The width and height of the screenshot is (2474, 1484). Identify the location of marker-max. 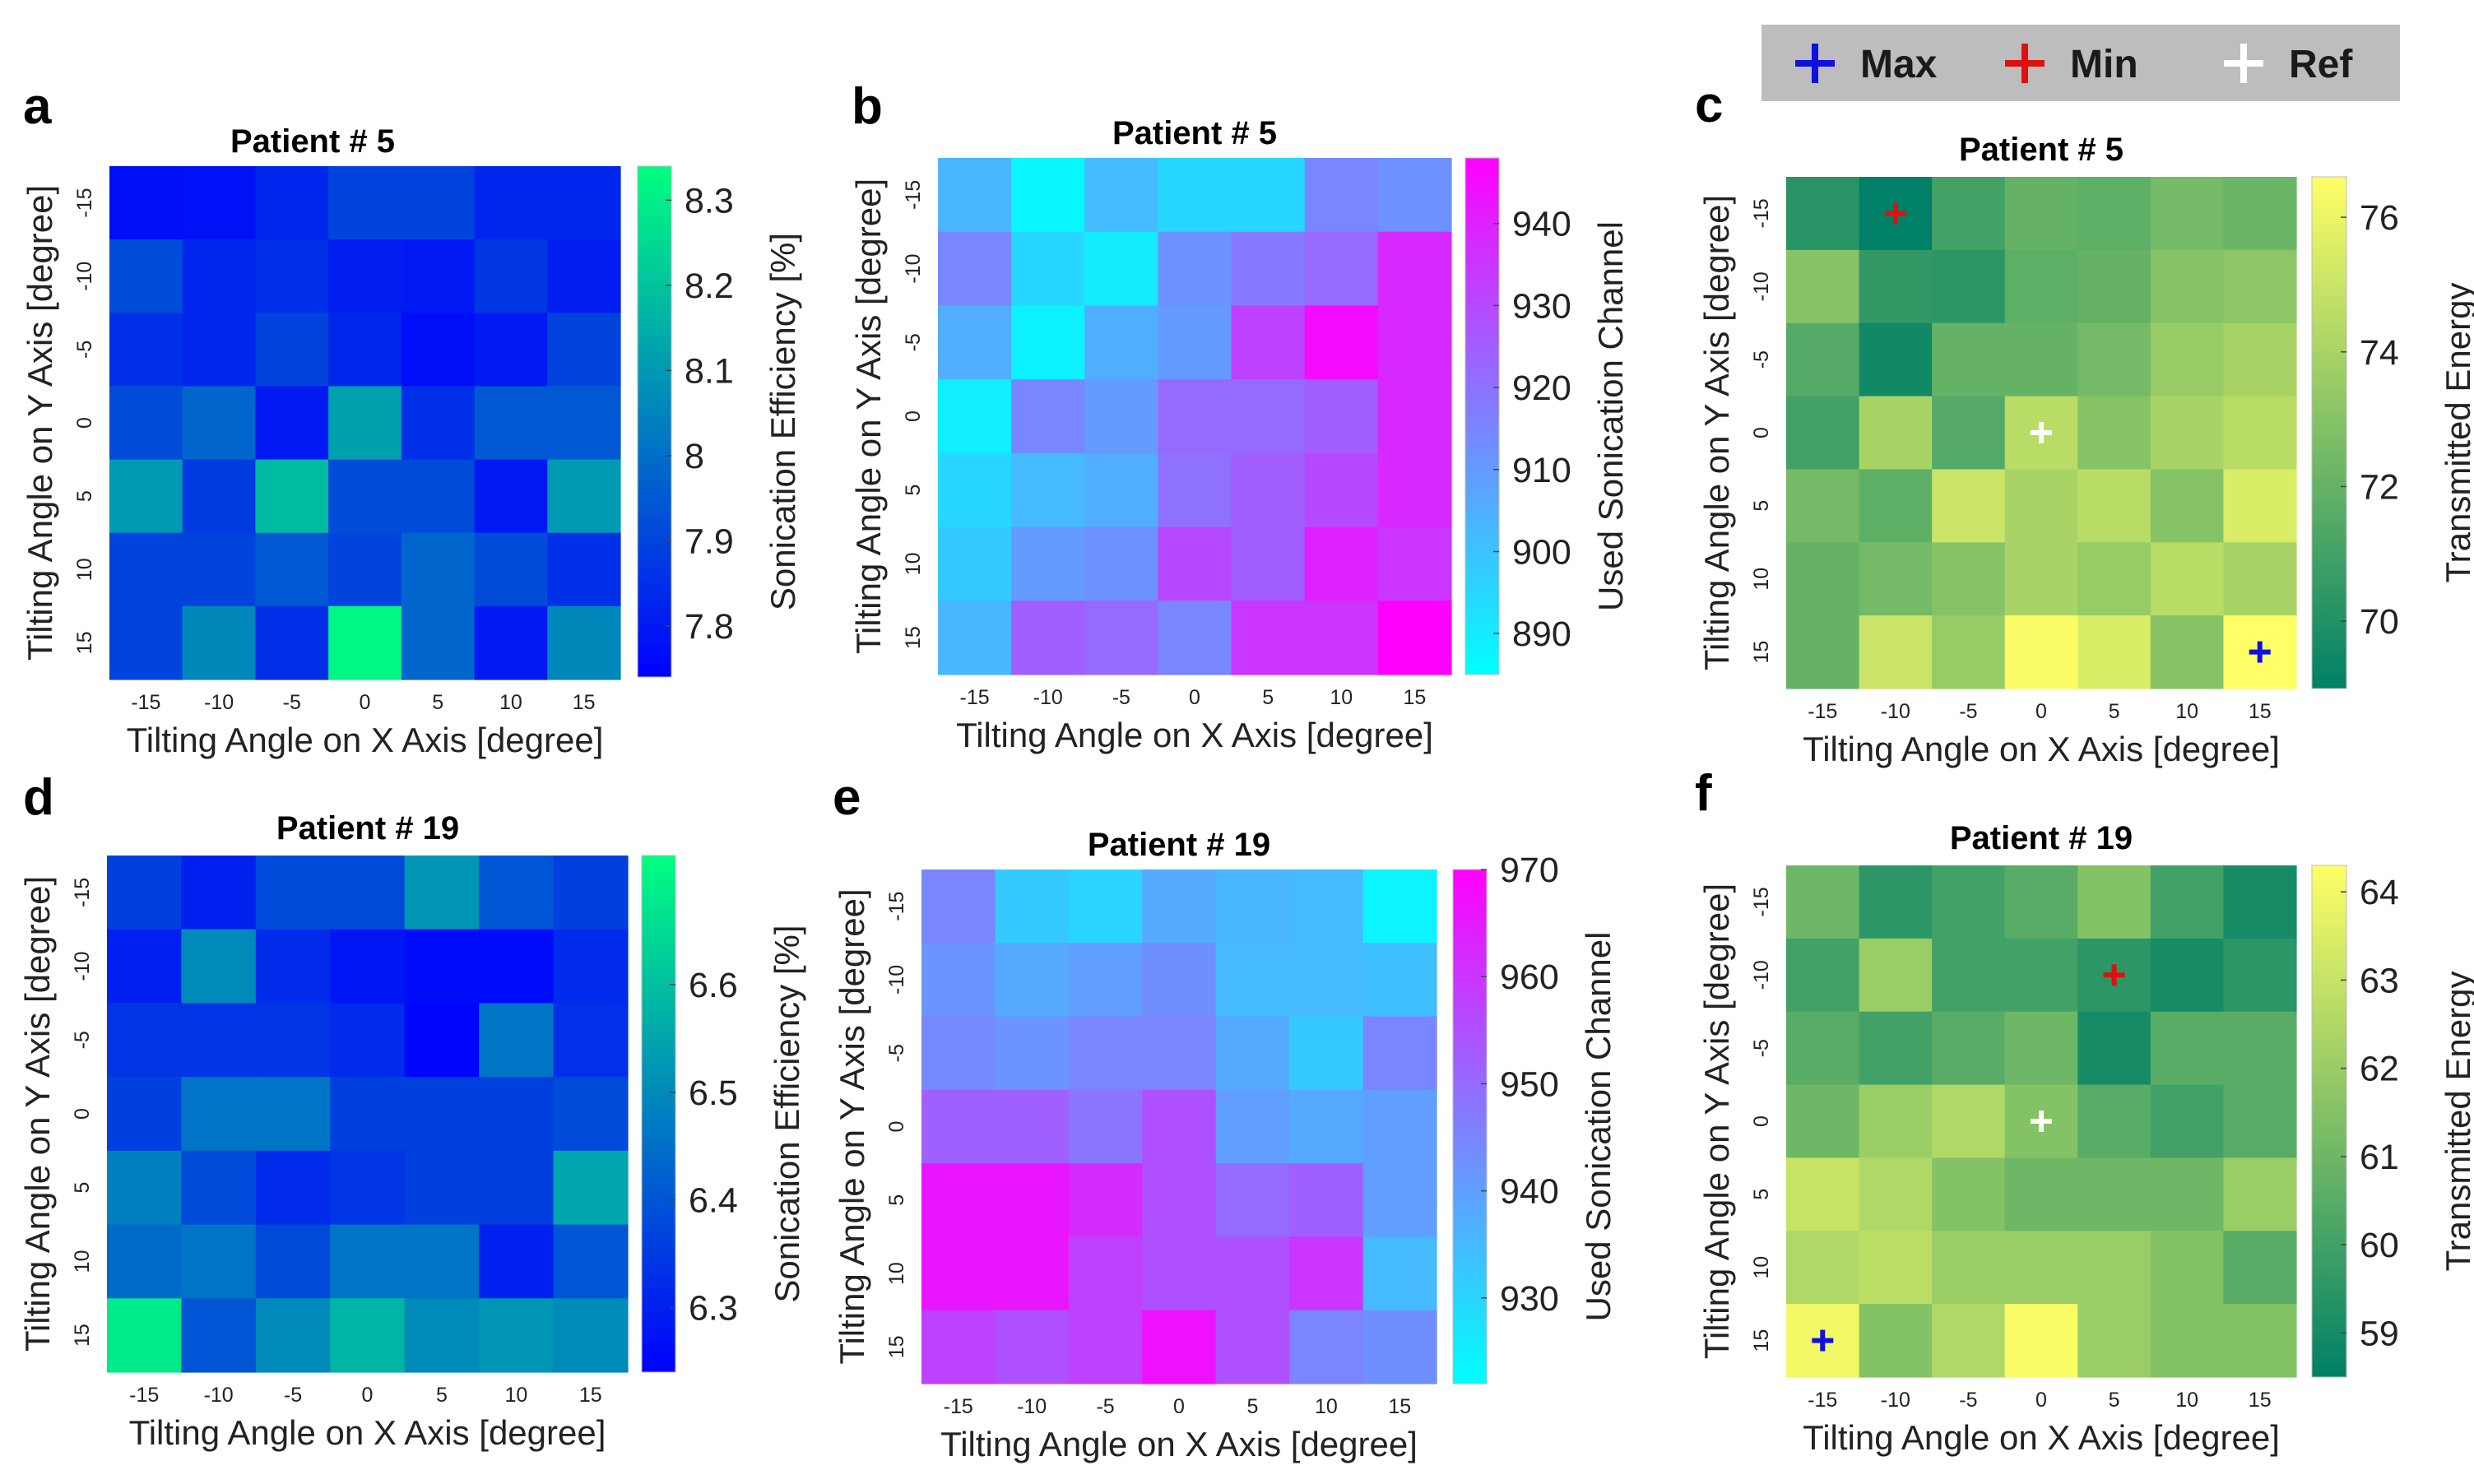
(1823, 1340).